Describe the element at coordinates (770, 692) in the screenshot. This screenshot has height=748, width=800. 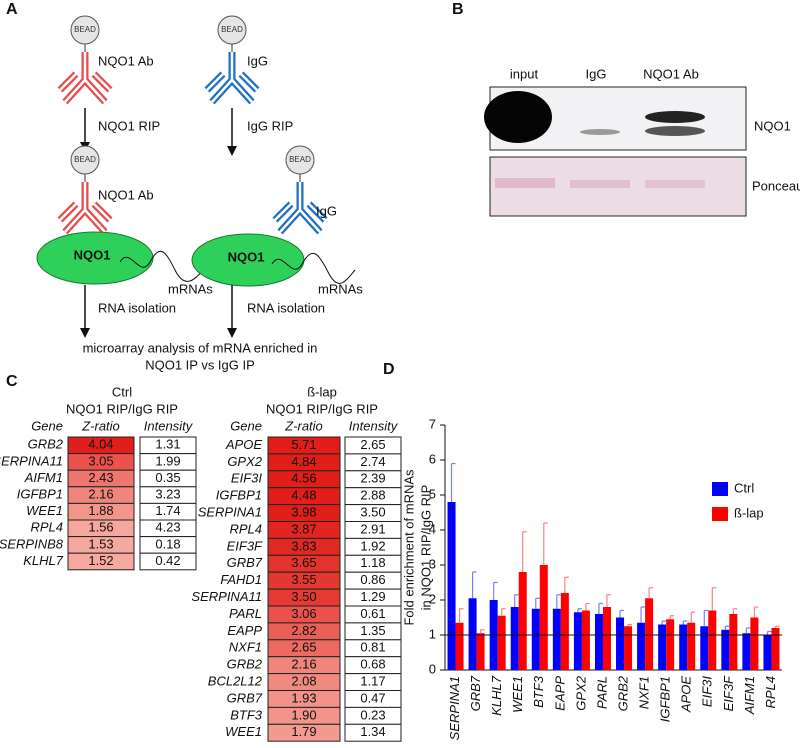
I see `x-tick-label: RPL4` at that location.